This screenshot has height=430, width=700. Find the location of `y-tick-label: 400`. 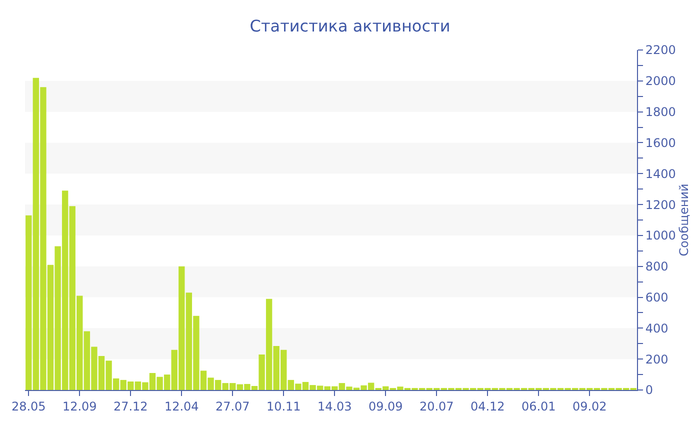

y-tick-label: 400 is located at coordinates (656, 328).